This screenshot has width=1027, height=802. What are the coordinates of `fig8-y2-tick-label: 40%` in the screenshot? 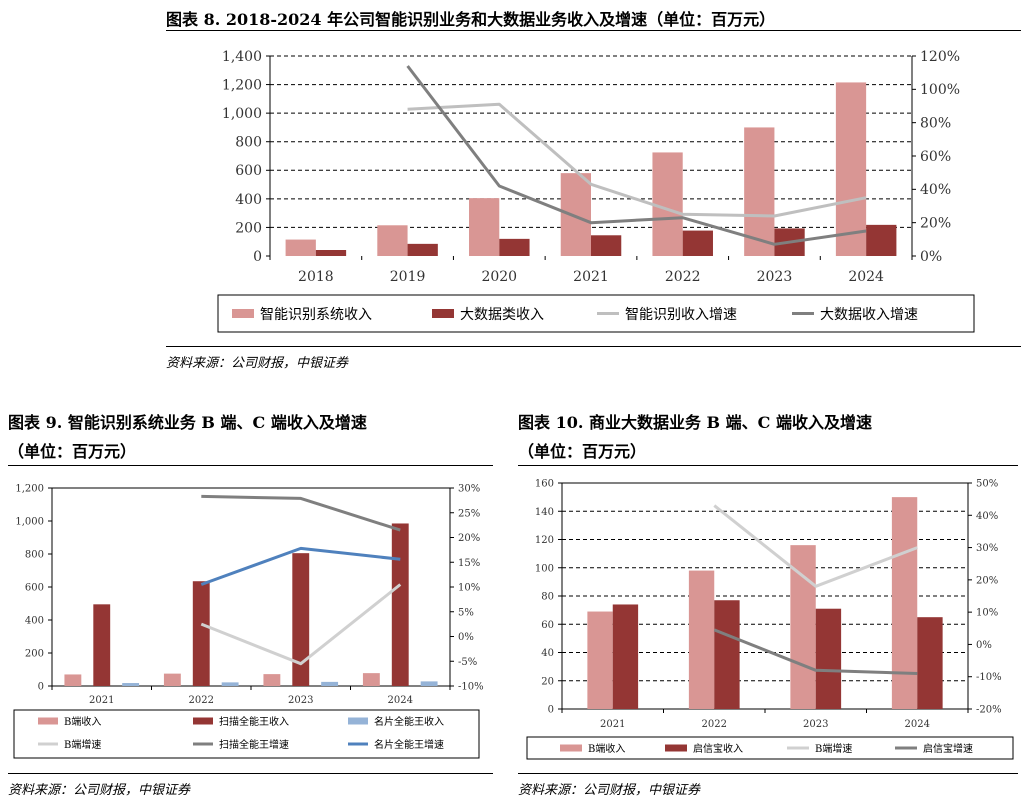 It's located at (935, 190).